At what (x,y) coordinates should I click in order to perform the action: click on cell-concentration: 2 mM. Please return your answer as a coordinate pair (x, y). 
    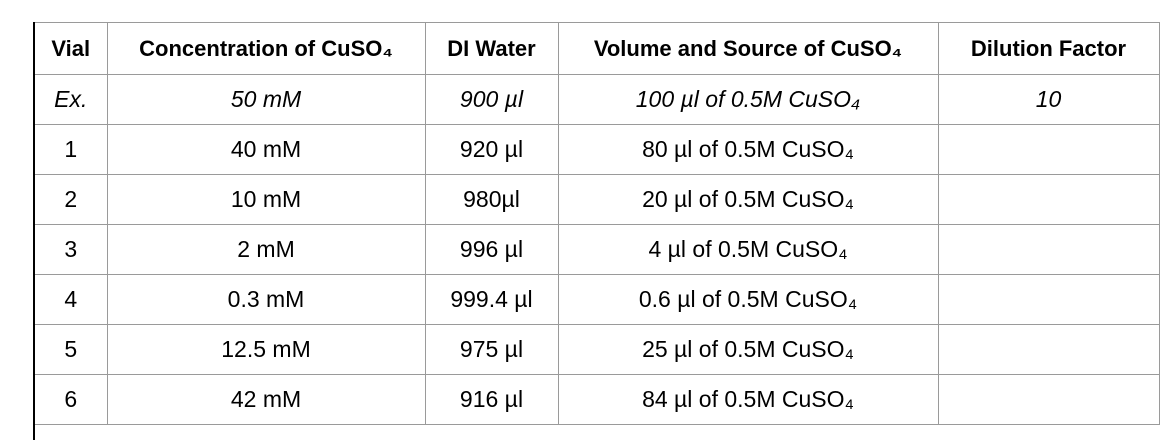
    Looking at the image, I should click on (266, 249).